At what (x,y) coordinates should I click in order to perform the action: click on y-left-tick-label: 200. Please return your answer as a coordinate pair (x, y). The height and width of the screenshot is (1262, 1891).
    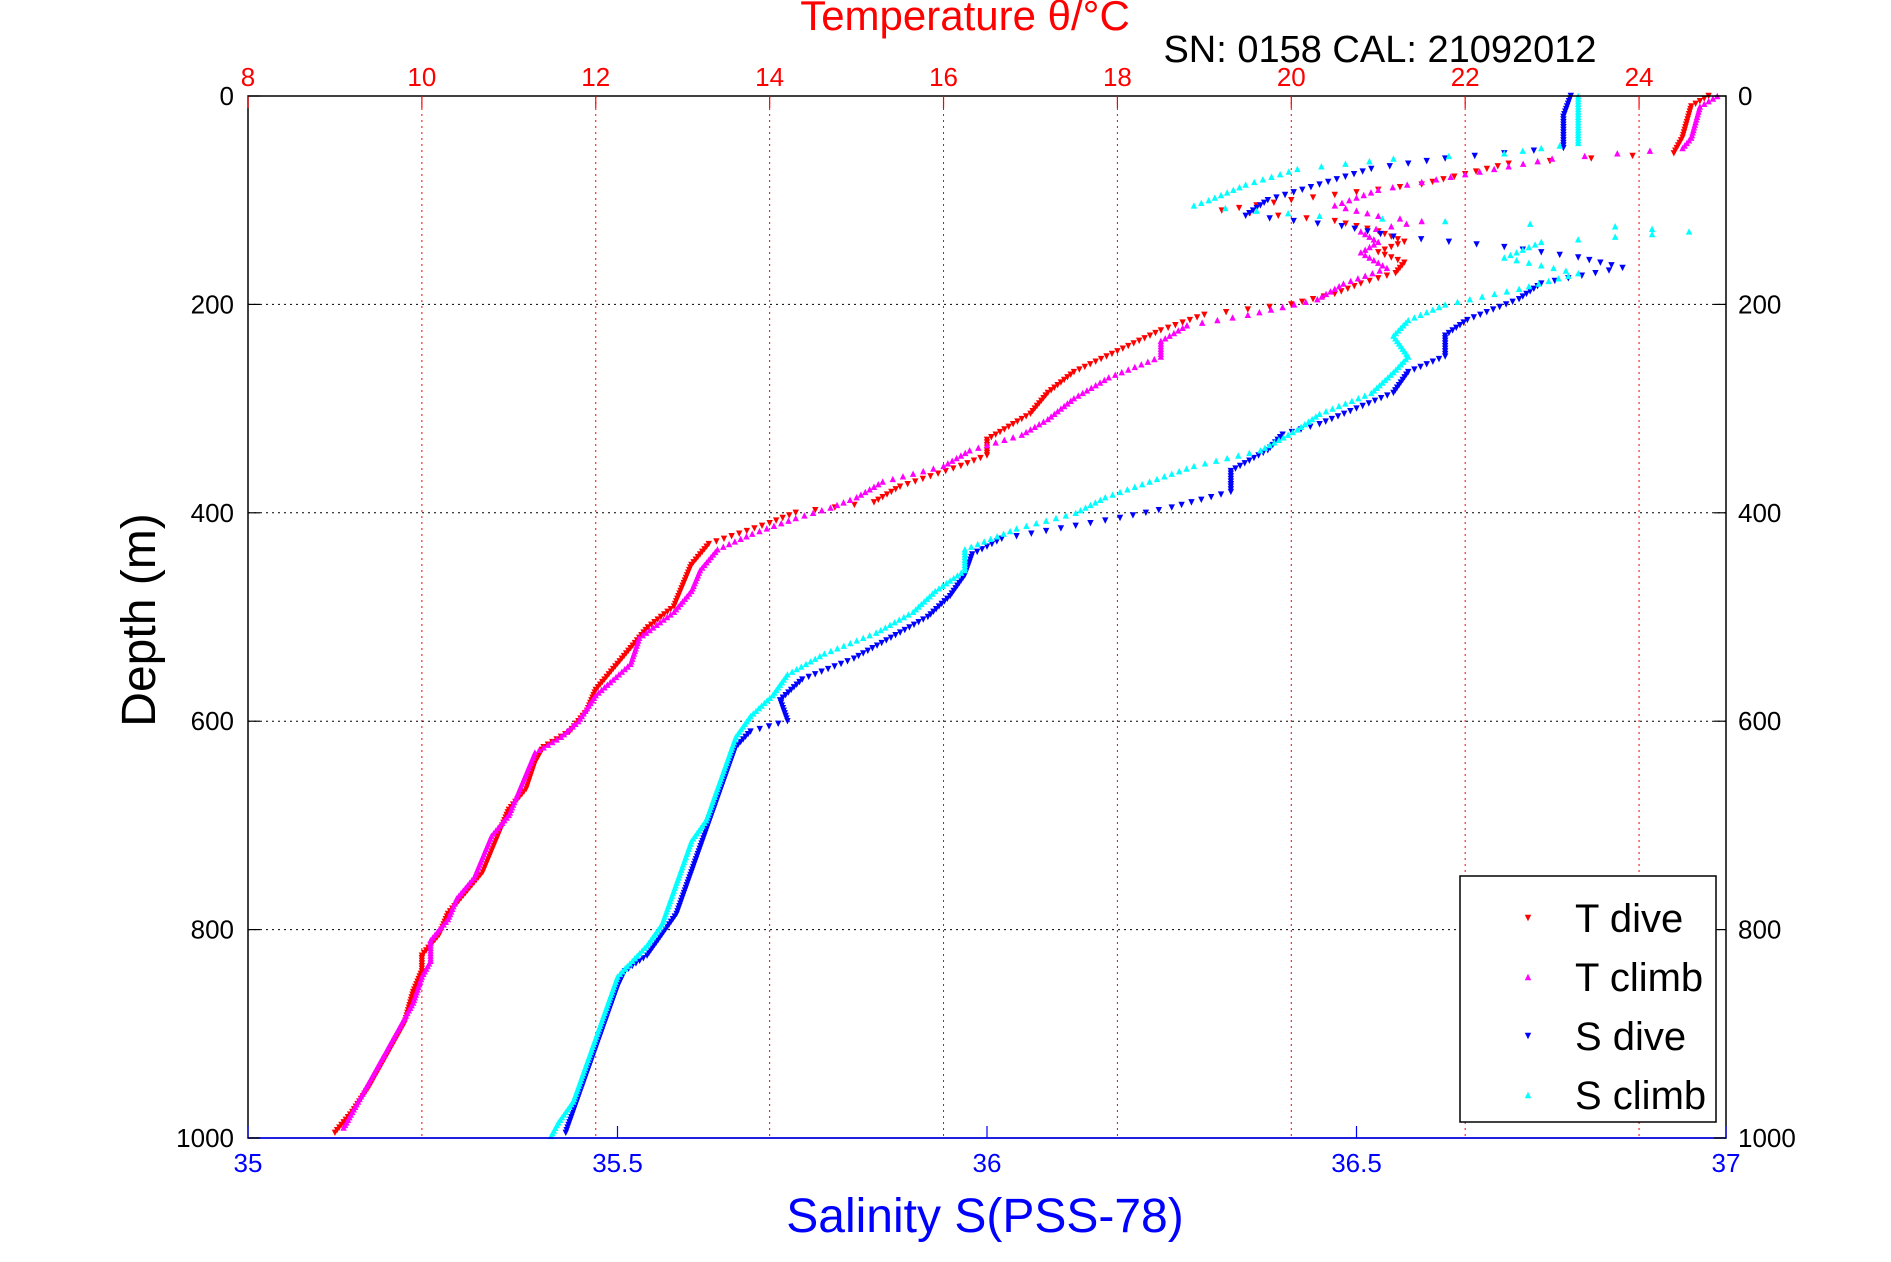
    Looking at the image, I should click on (212, 304).